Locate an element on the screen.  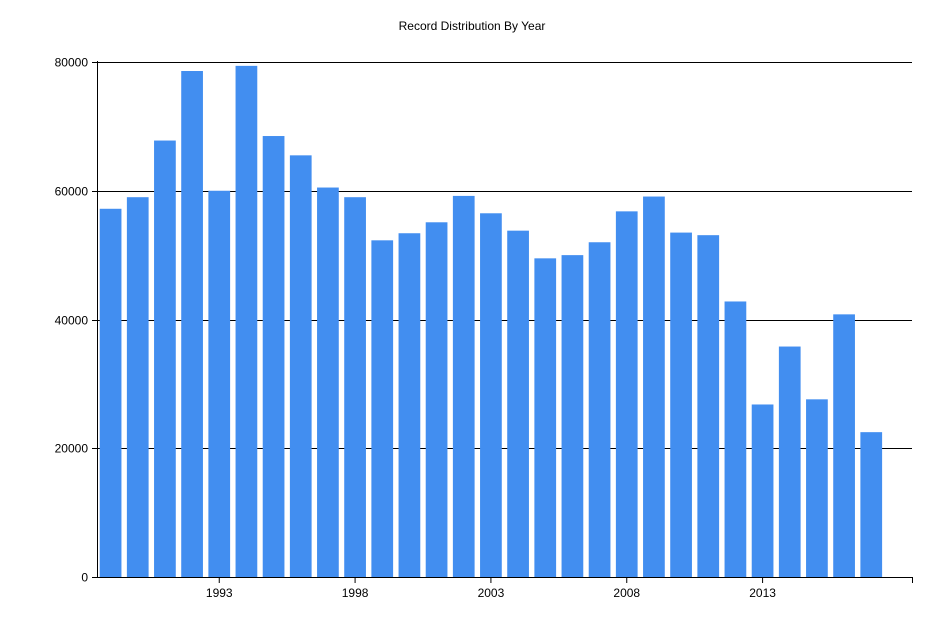
y-tick-label-0: 0 is located at coordinates (84, 578).